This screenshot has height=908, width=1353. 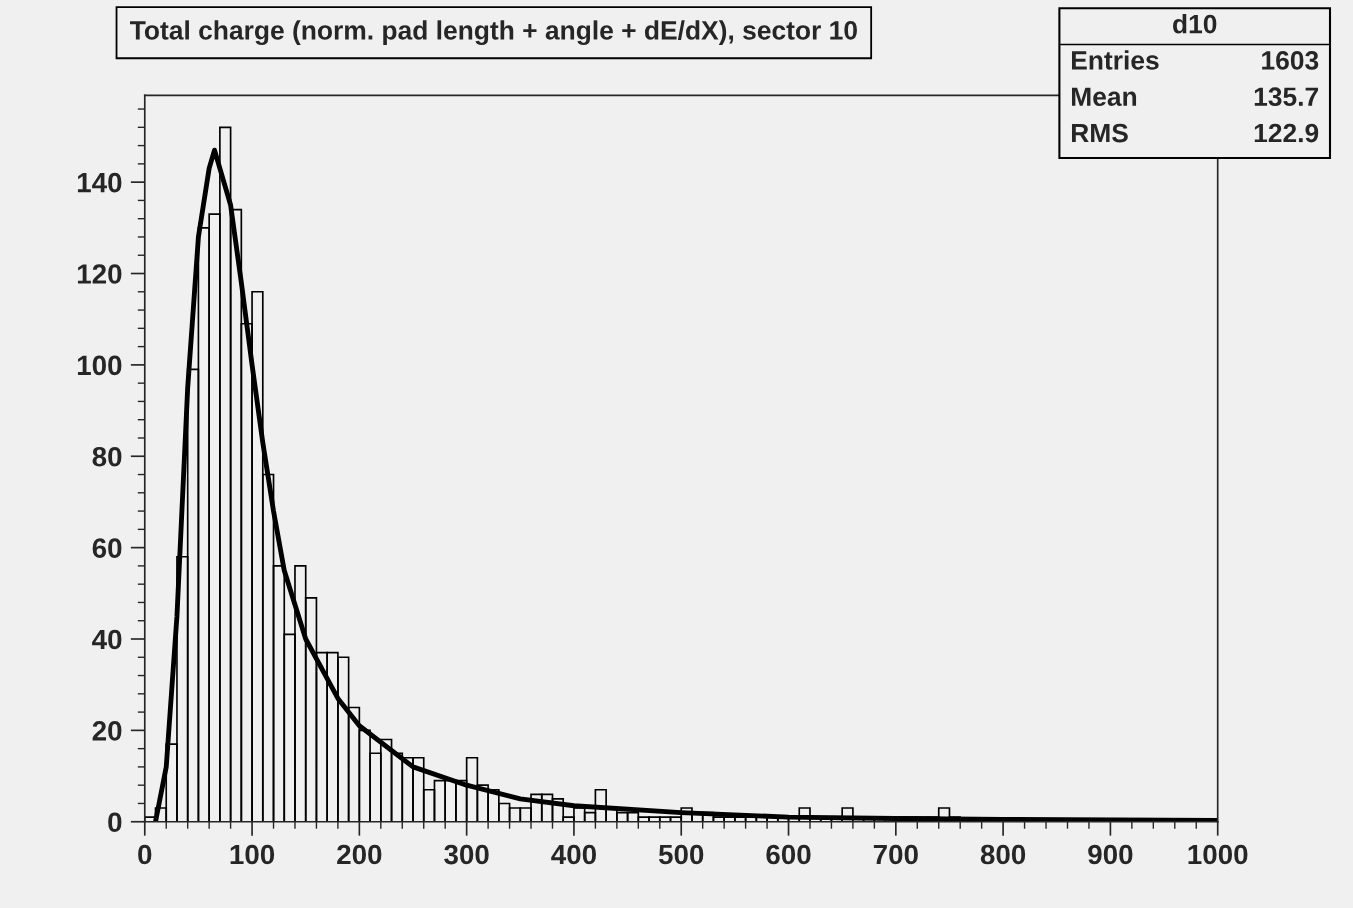 What do you see at coordinates (99, 365) in the screenshot?
I see `y-tick-label: 100` at bounding box center [99, 365].